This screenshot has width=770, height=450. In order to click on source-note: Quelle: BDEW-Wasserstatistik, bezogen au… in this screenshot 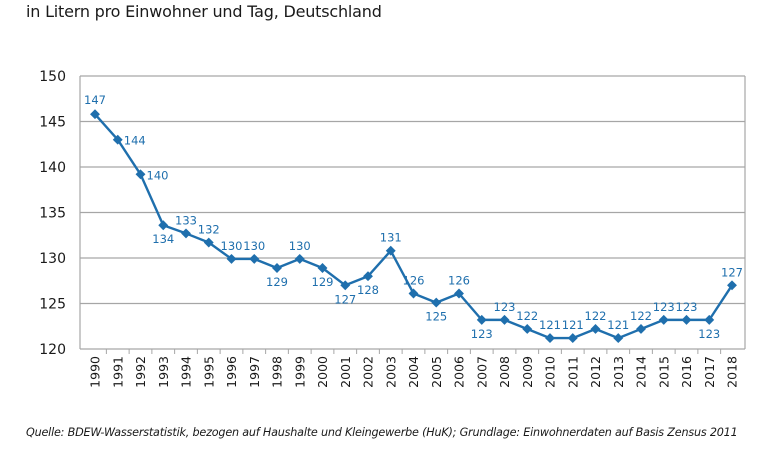, I will do `click(382, 432)`.